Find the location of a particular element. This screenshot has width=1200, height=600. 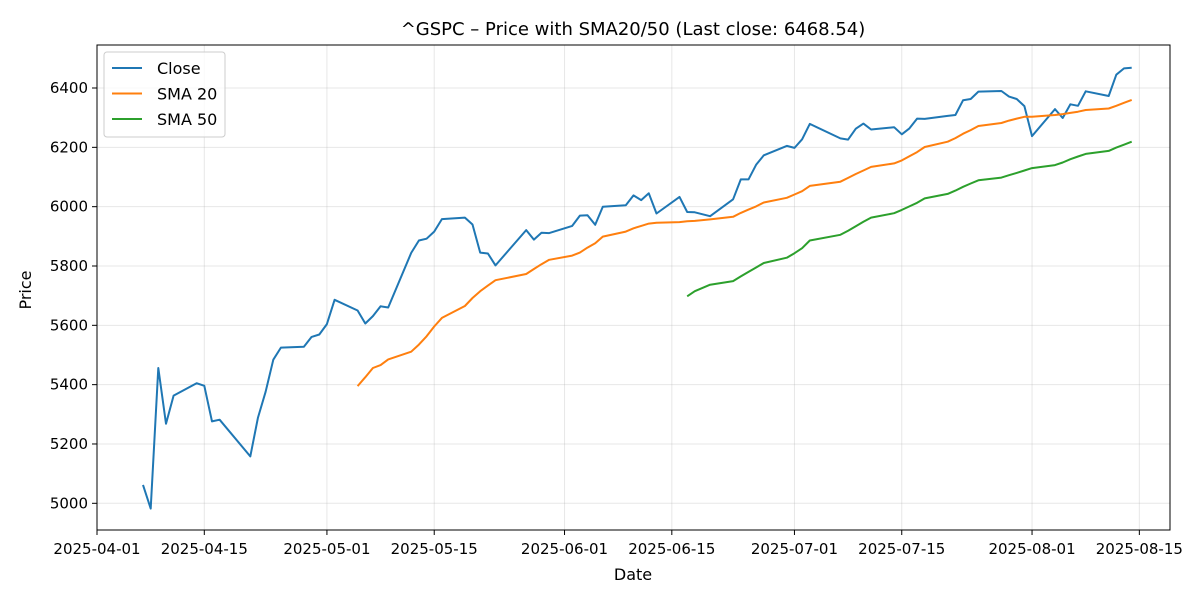

legend-box is located at coordinates (164, 94).